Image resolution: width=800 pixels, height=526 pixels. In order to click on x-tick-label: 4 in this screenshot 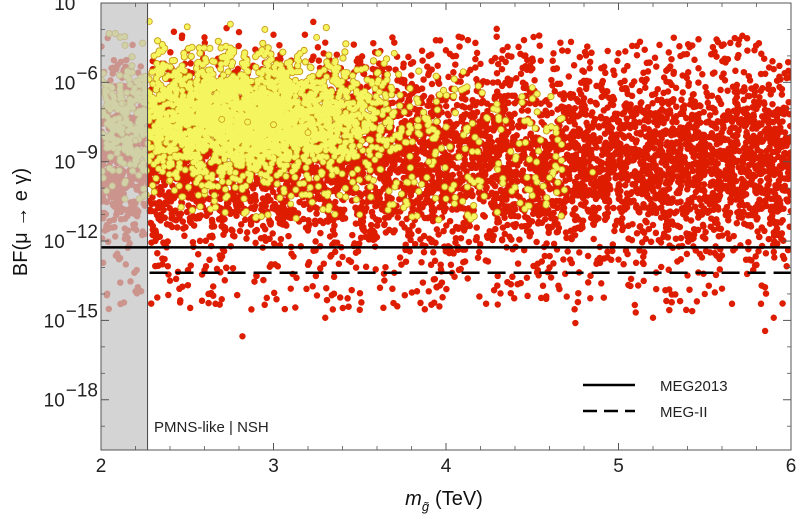, I will do `click(446, 466)`.